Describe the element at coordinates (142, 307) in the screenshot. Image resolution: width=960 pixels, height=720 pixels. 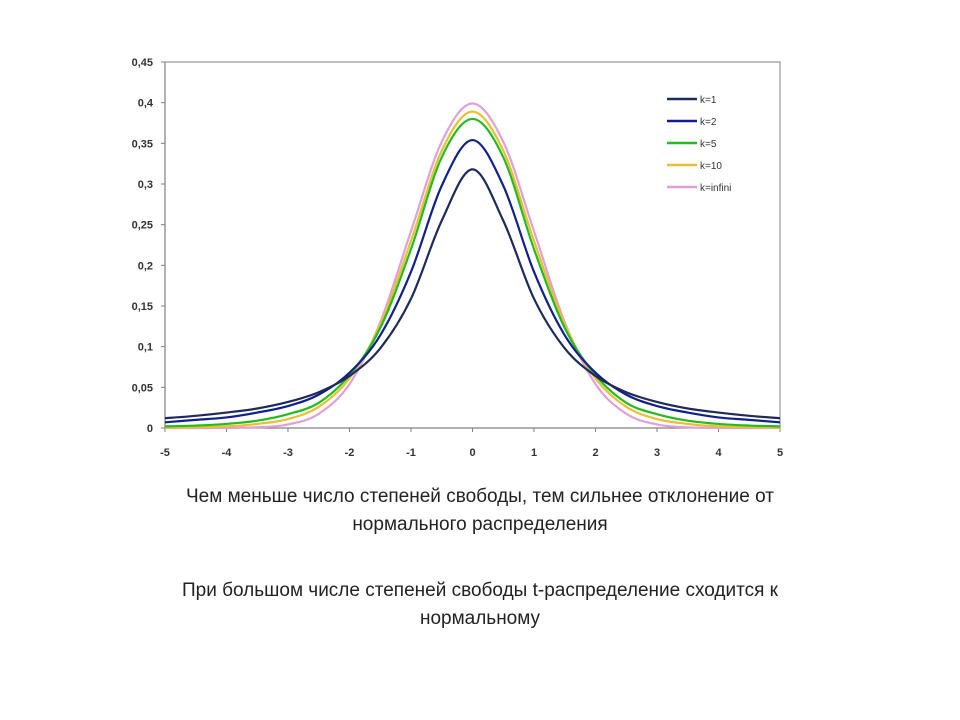
I see `y-tick-label: 0,15` at that location.